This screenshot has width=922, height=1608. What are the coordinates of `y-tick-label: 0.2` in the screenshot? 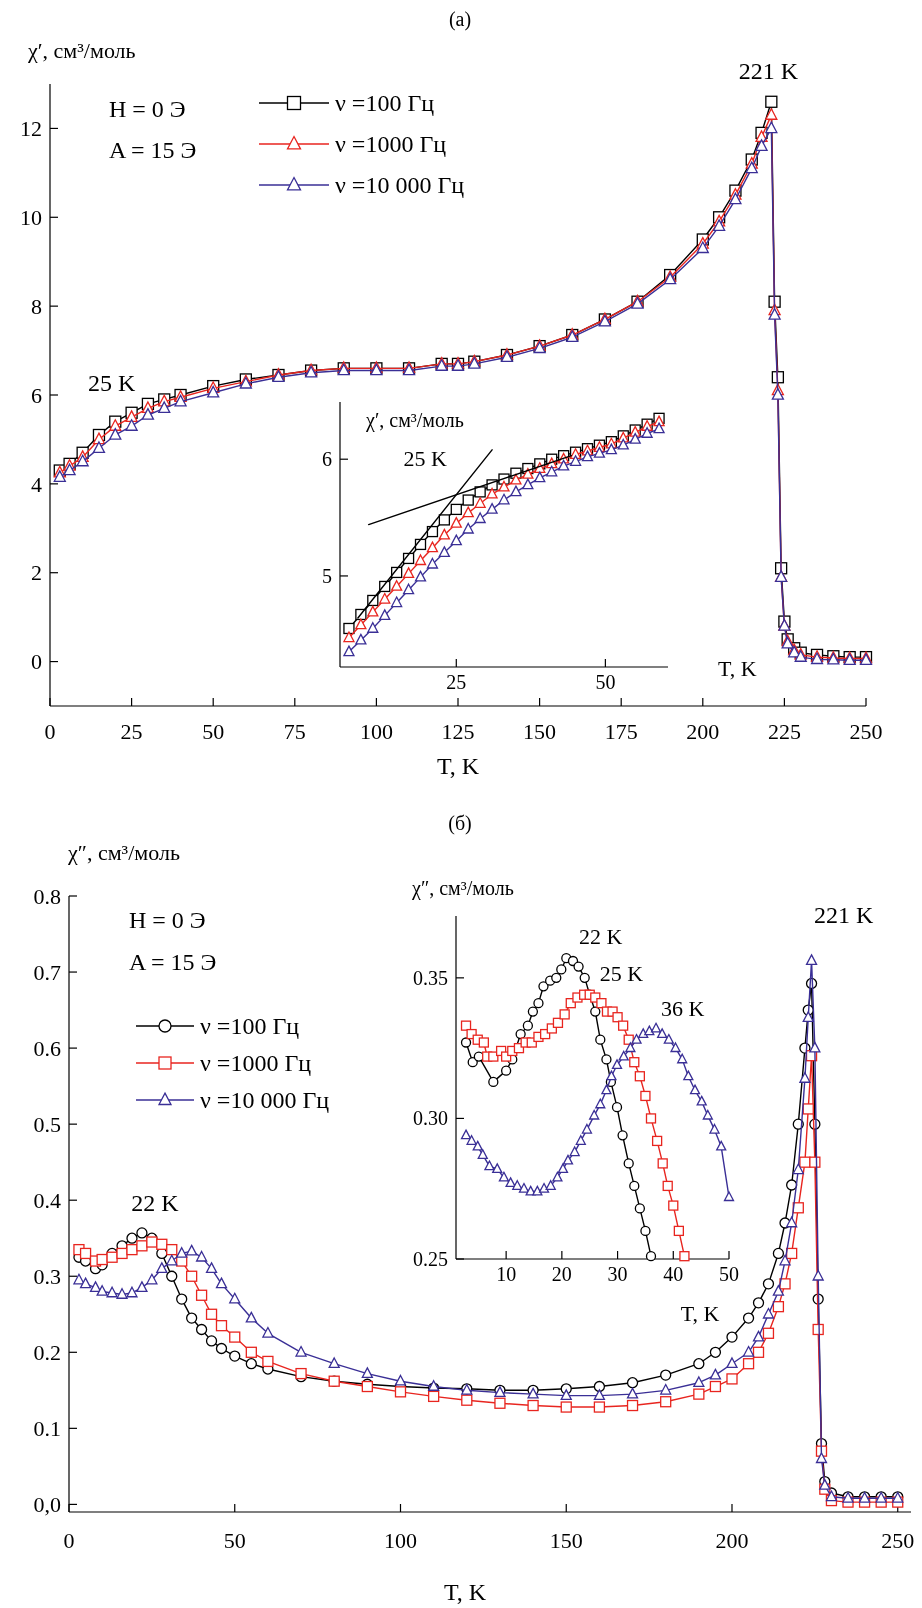 It's located at (47, 1352).